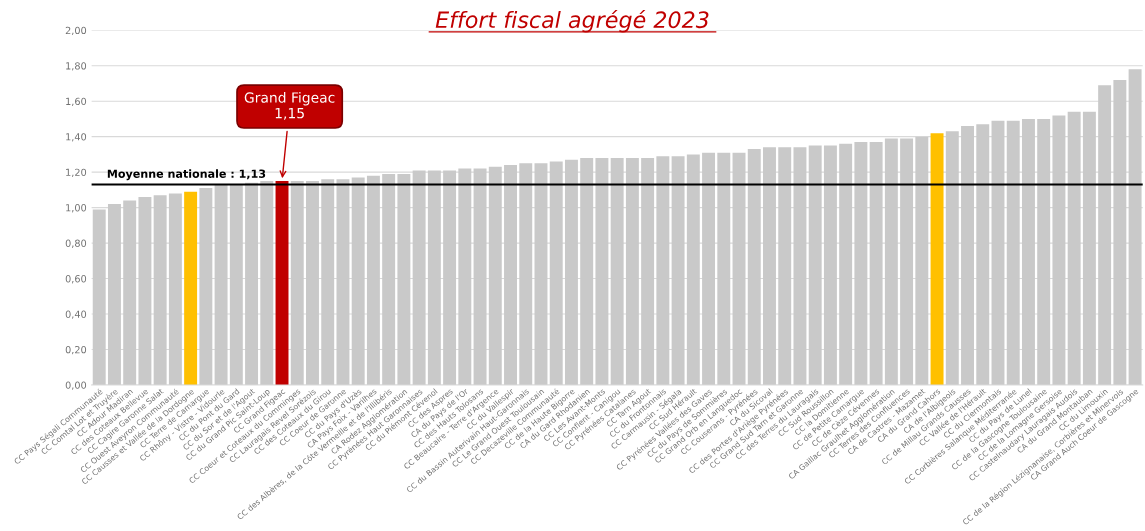 The width and height of the screenshot is (1145, 531). I want to click on y-tick-label: 1,80, so click(76, 66).